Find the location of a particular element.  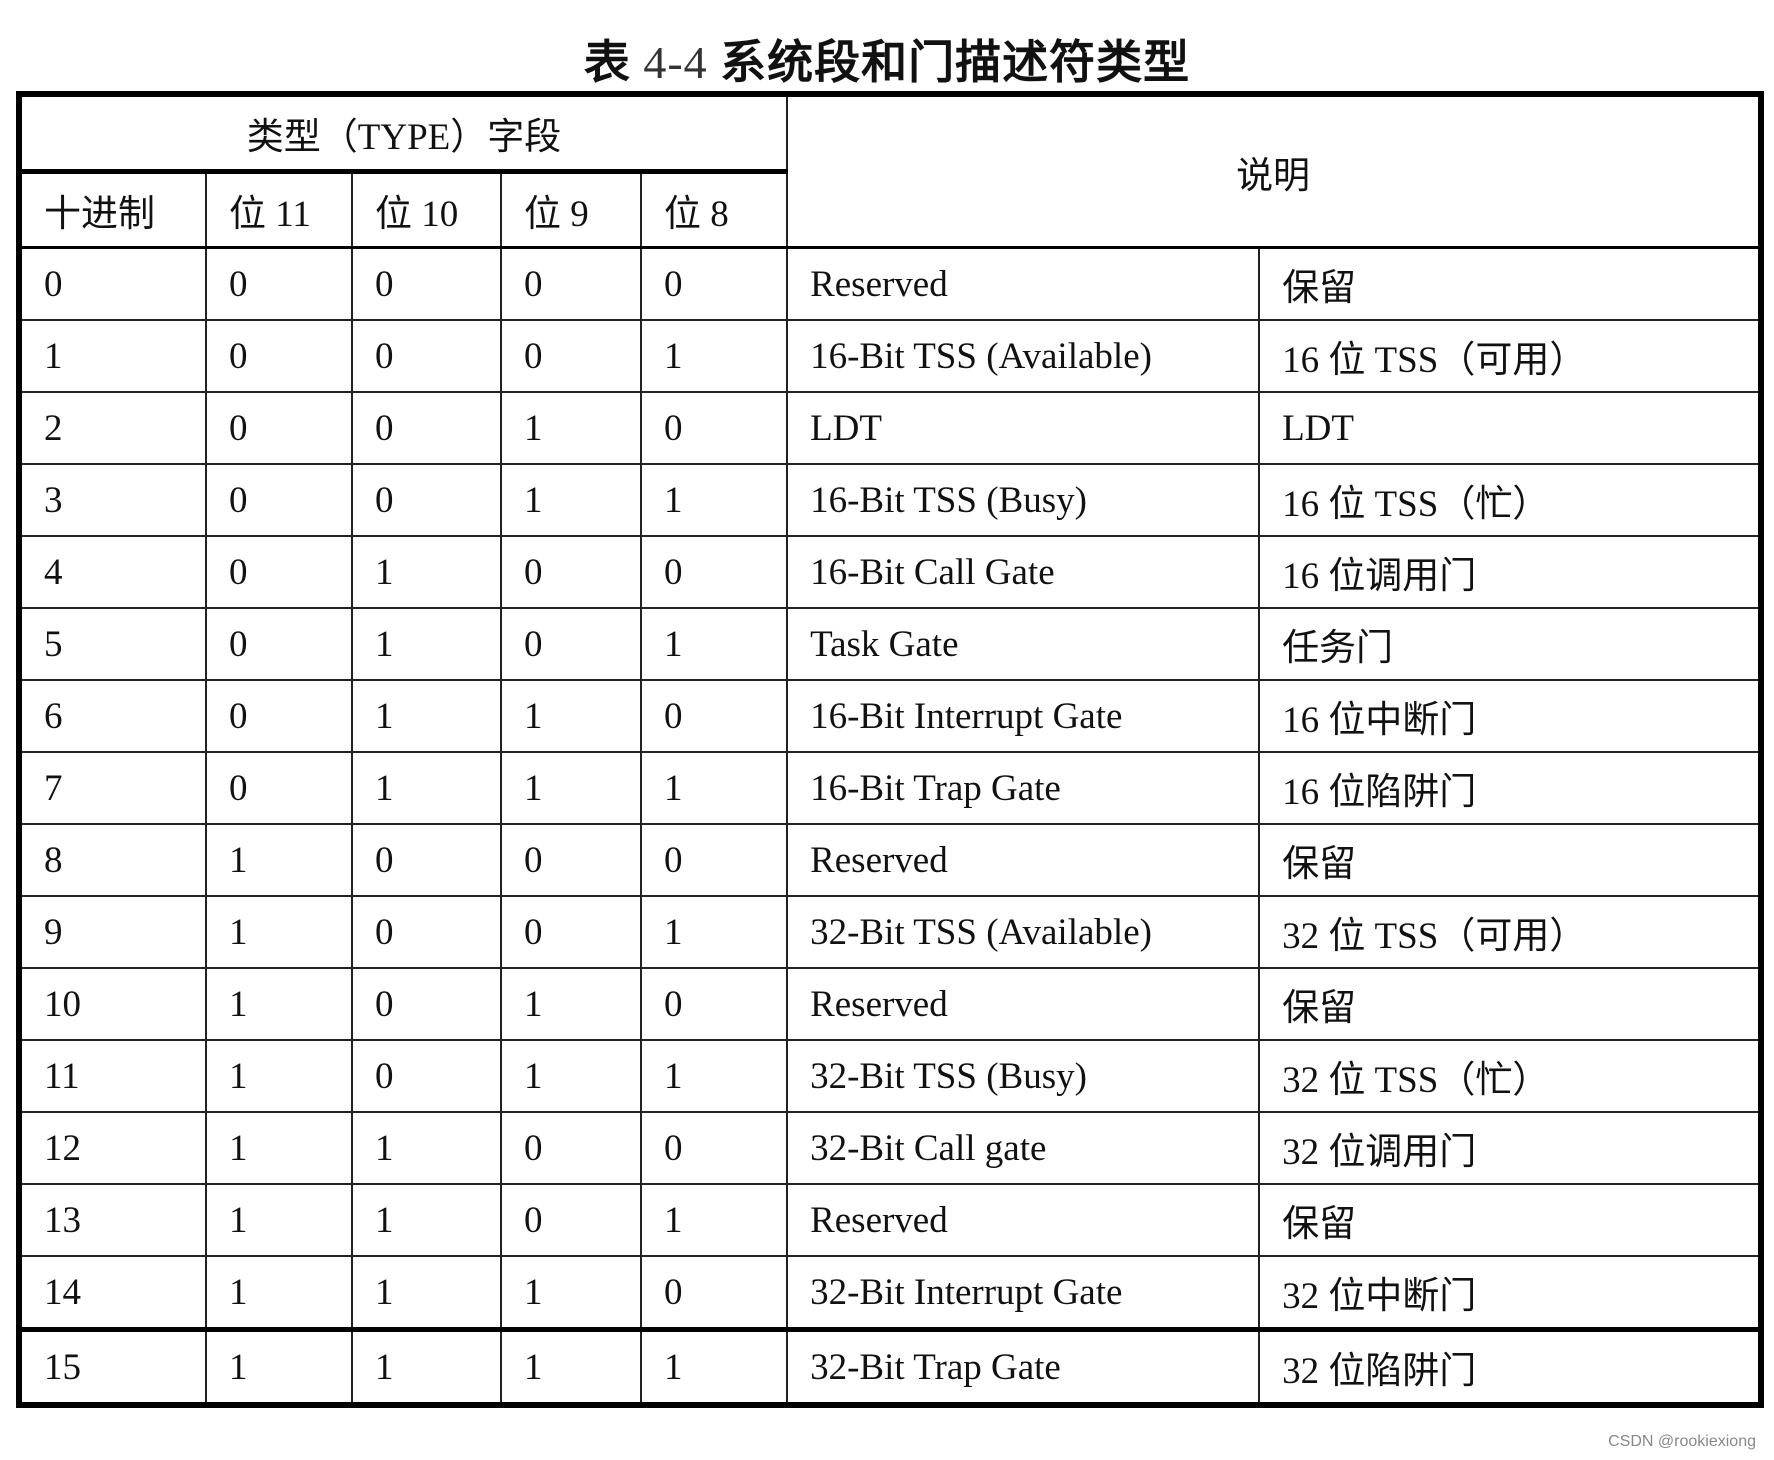

table-row: 5 0 1 0 1 Task Gate 任务门 is located at coordinates (890, 644).